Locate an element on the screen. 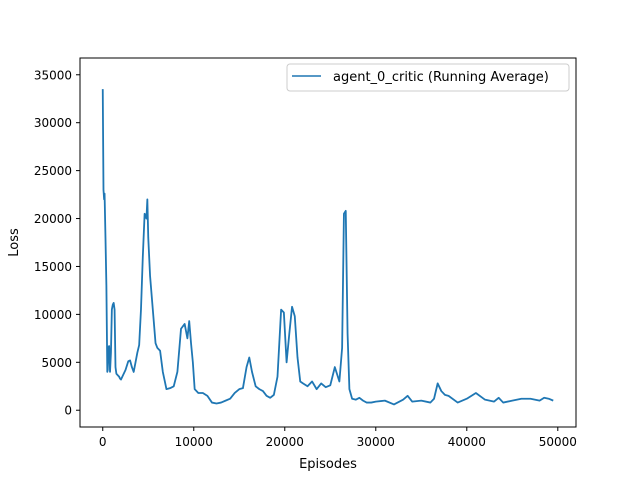  y-tick-label: 10000 is located at coordinates (53, 315).